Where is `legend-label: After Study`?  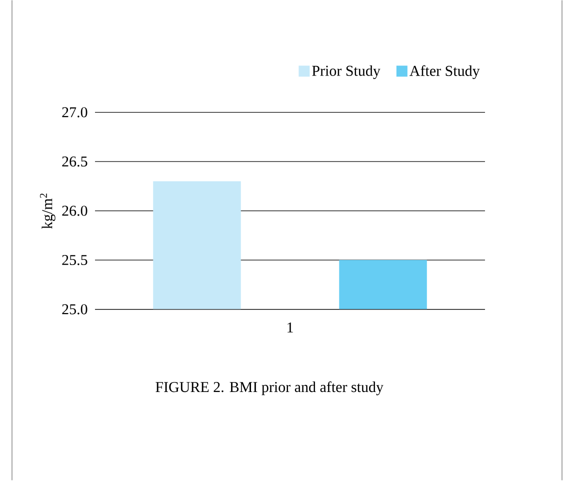 legend-label: After Study is located at coordinates (445, 72).